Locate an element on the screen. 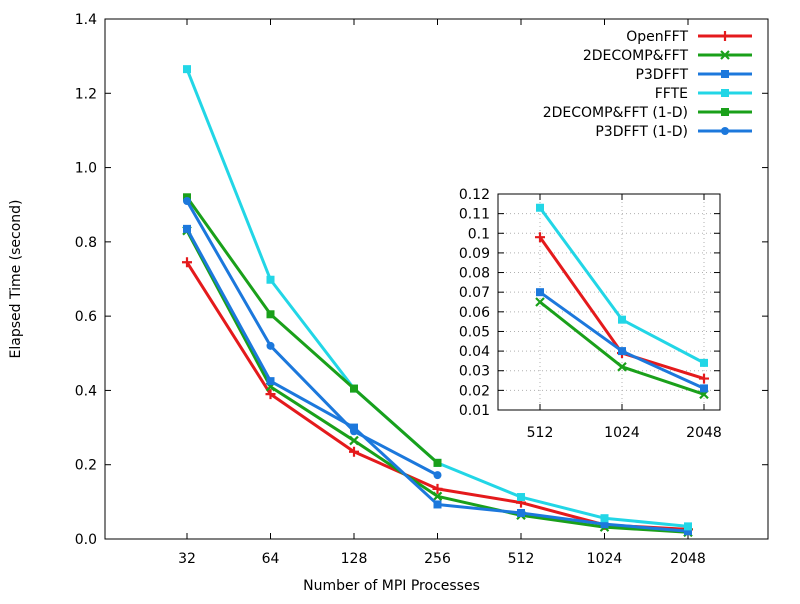 This screenshot has width=800, height=604. main-xtick-label: 2048 is located at coordinates (688, 559).